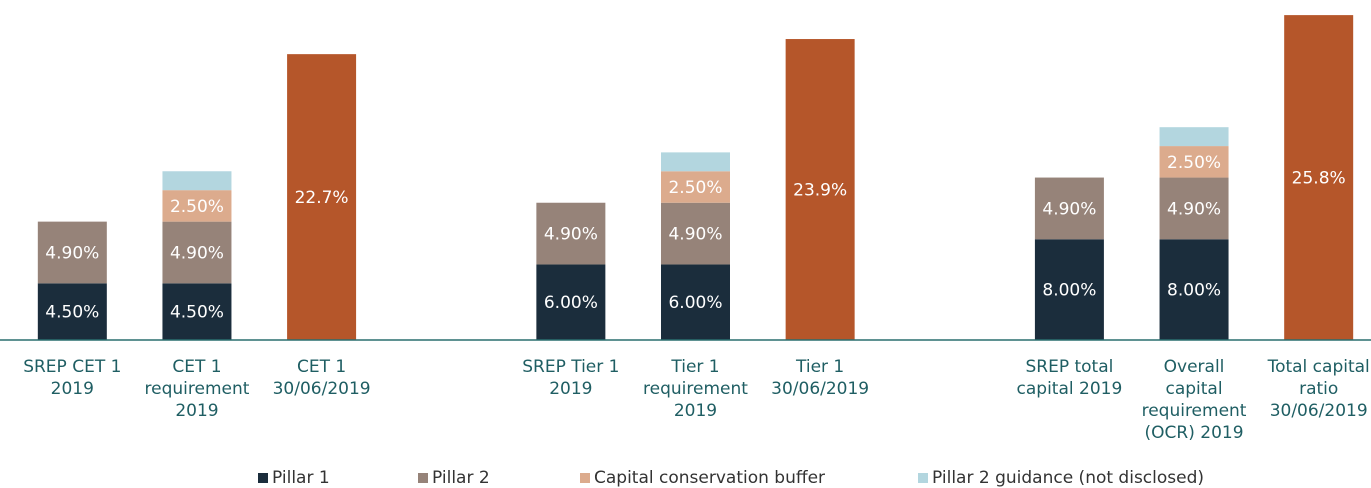 This screenshot has height=488, width=1371. I want to click on legend-label: Pillar 2, so click(461, 478).